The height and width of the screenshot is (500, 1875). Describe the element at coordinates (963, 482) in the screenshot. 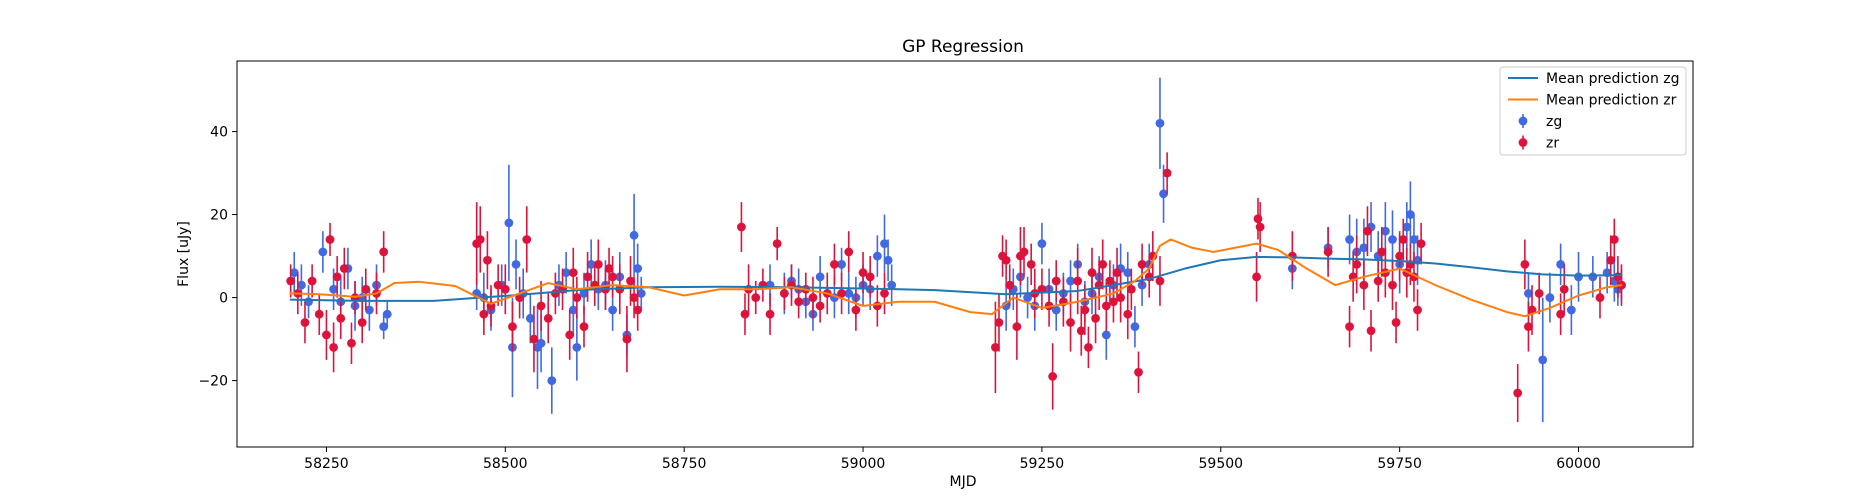

I see `x-axis-label: MJD` at that location.